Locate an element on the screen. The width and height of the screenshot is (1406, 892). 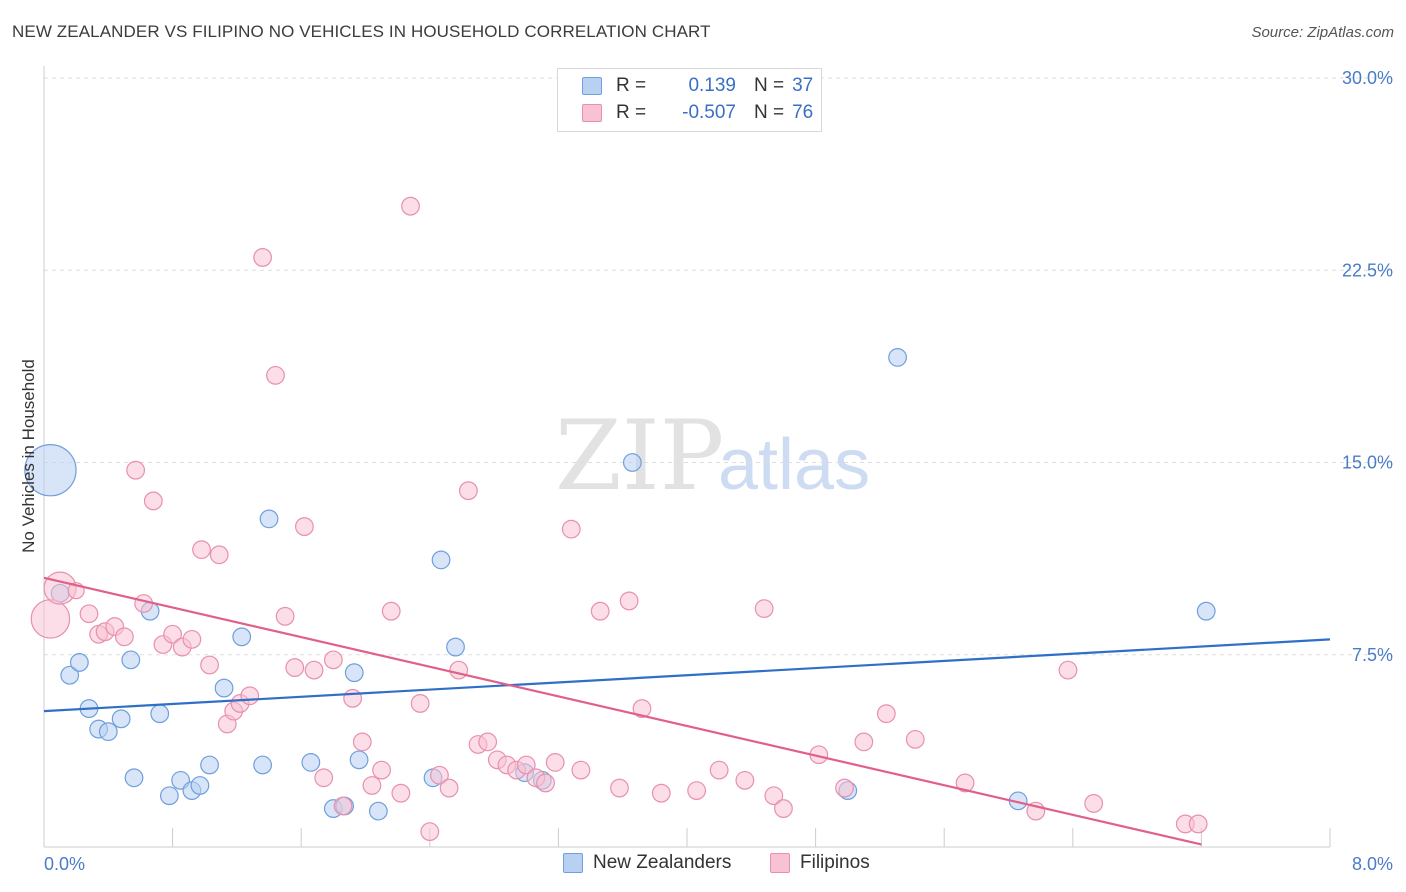
legend-n-value: 37 is located at coordinates (803, 85).